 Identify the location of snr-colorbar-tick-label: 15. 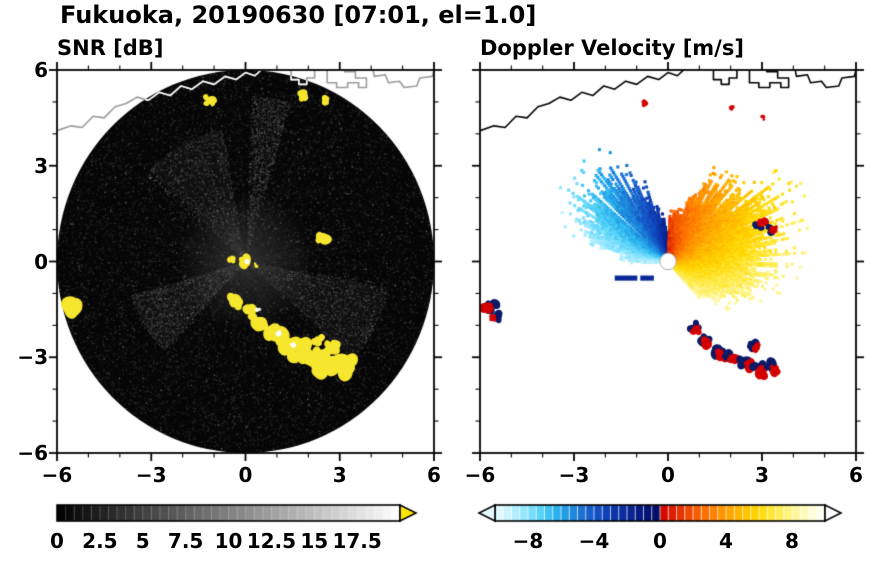
(314, 541).